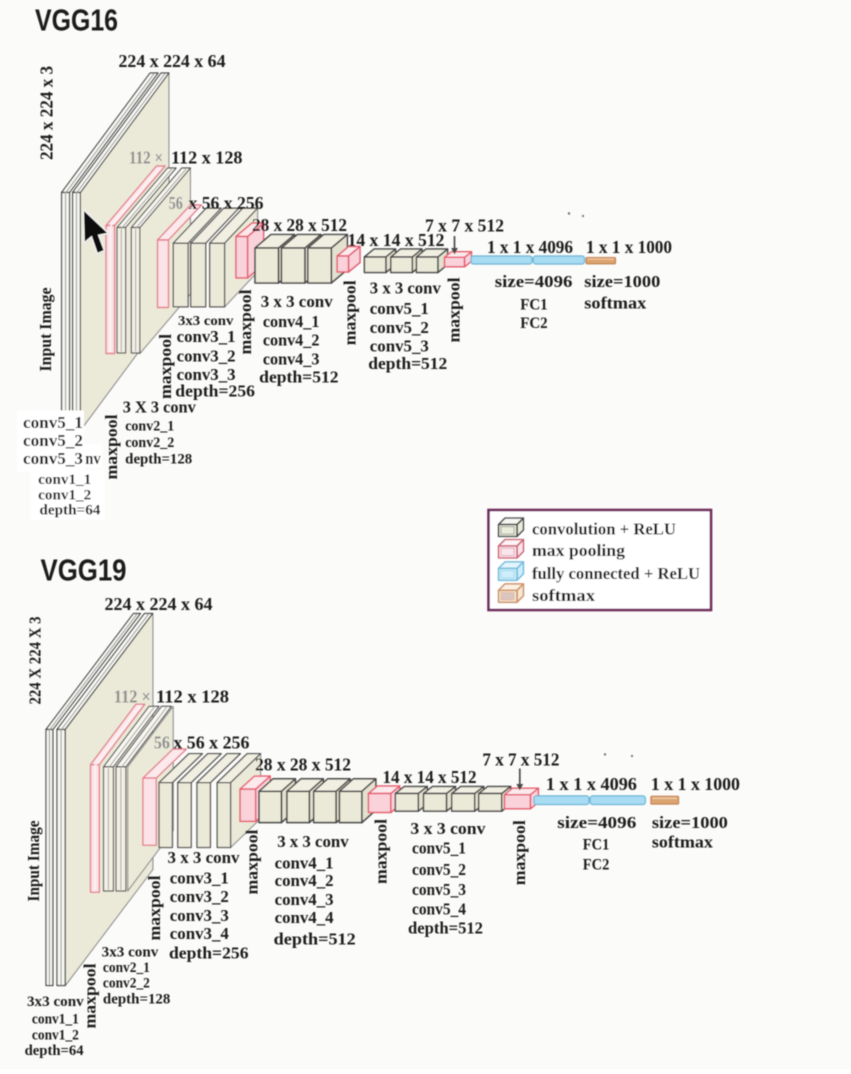 Image resolution: width=851 pixels, height=1074 pixels. Describe the element at coordinates (159, 407) in the screenshot. I see `svg-text: 3 X 3 conv` at that location.